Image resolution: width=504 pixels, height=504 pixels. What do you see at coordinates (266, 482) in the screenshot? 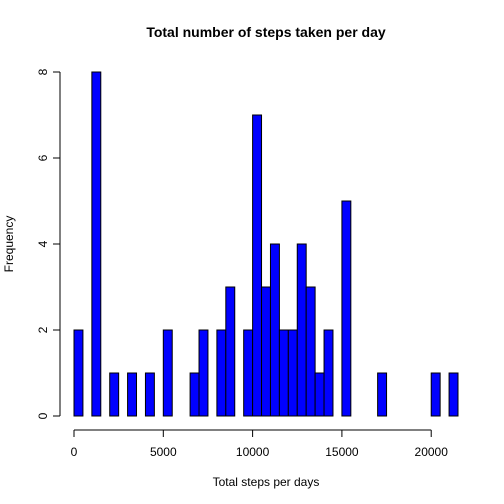
I see `x-axis-label: Total steps per days` at bounding box center [266, 482].